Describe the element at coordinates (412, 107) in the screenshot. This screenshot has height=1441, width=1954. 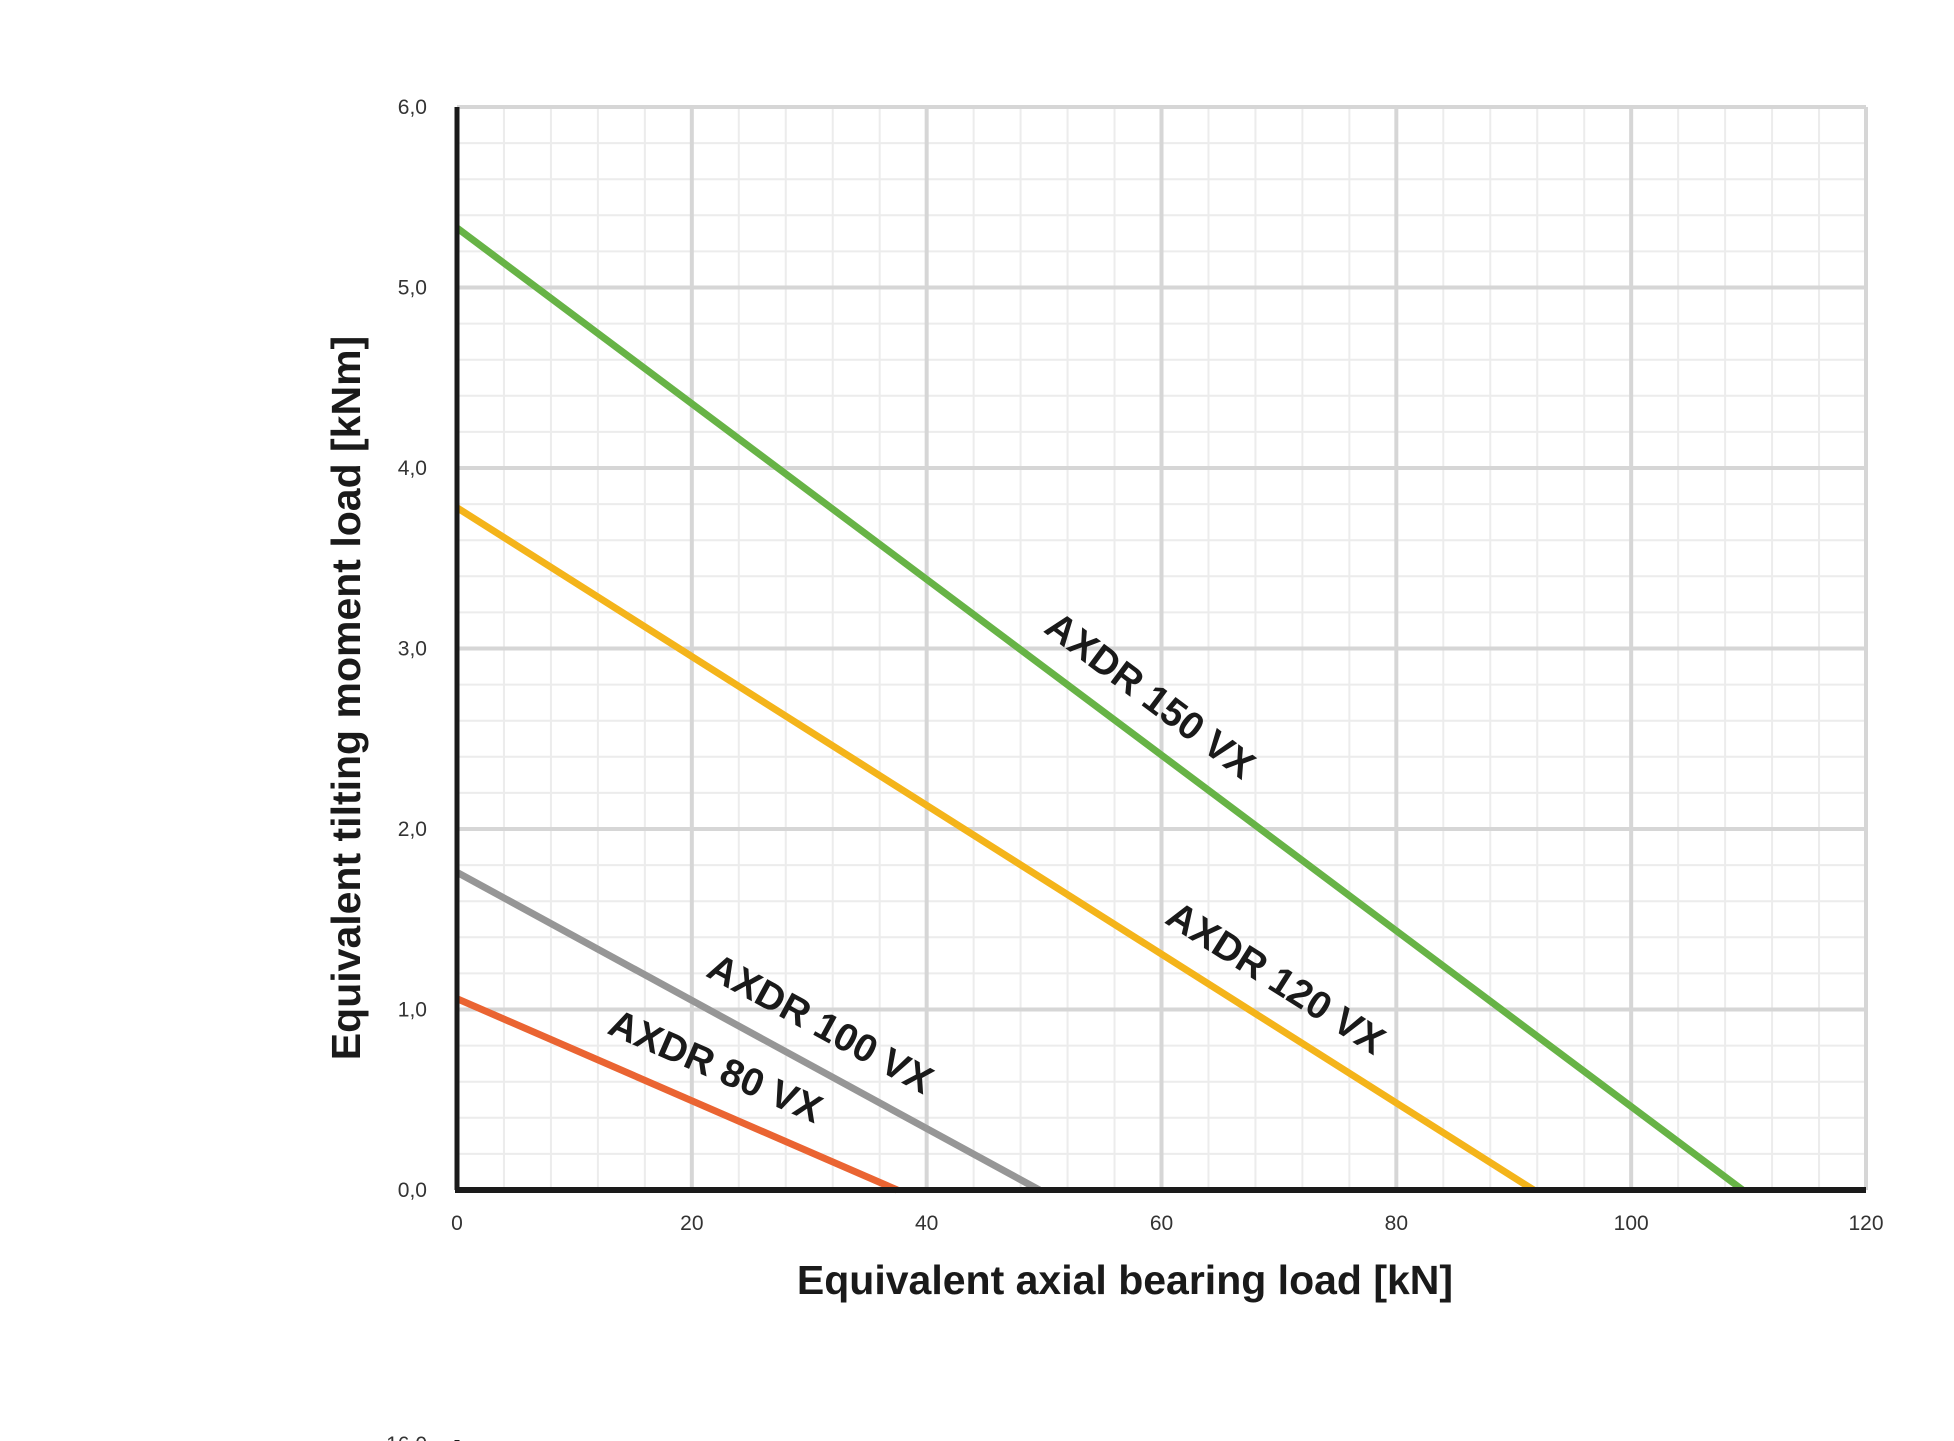
I see `y-tick-label: 6,0` at that location.